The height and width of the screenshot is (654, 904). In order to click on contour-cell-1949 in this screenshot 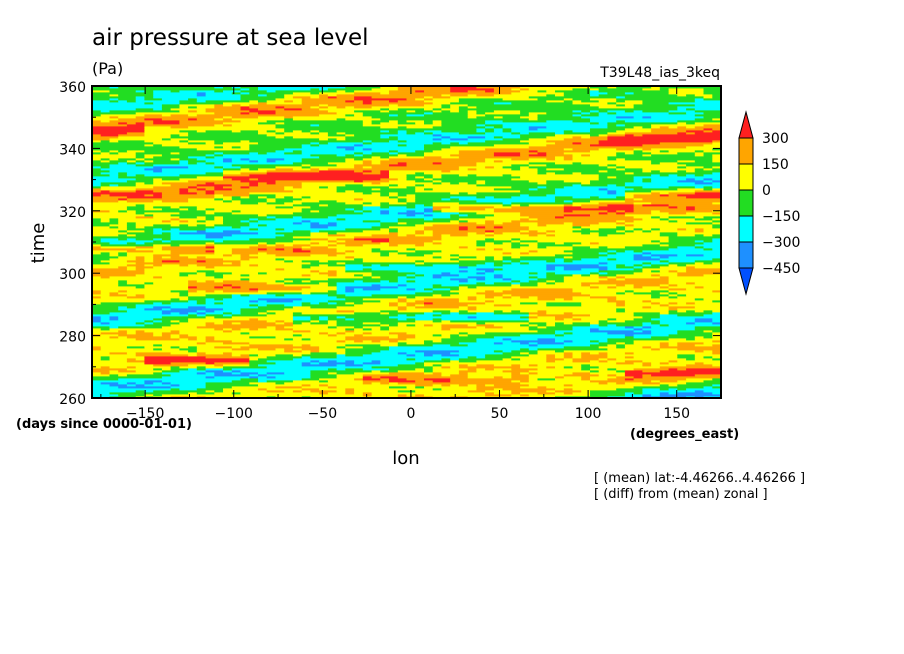, I will do `click(97, 245)`.